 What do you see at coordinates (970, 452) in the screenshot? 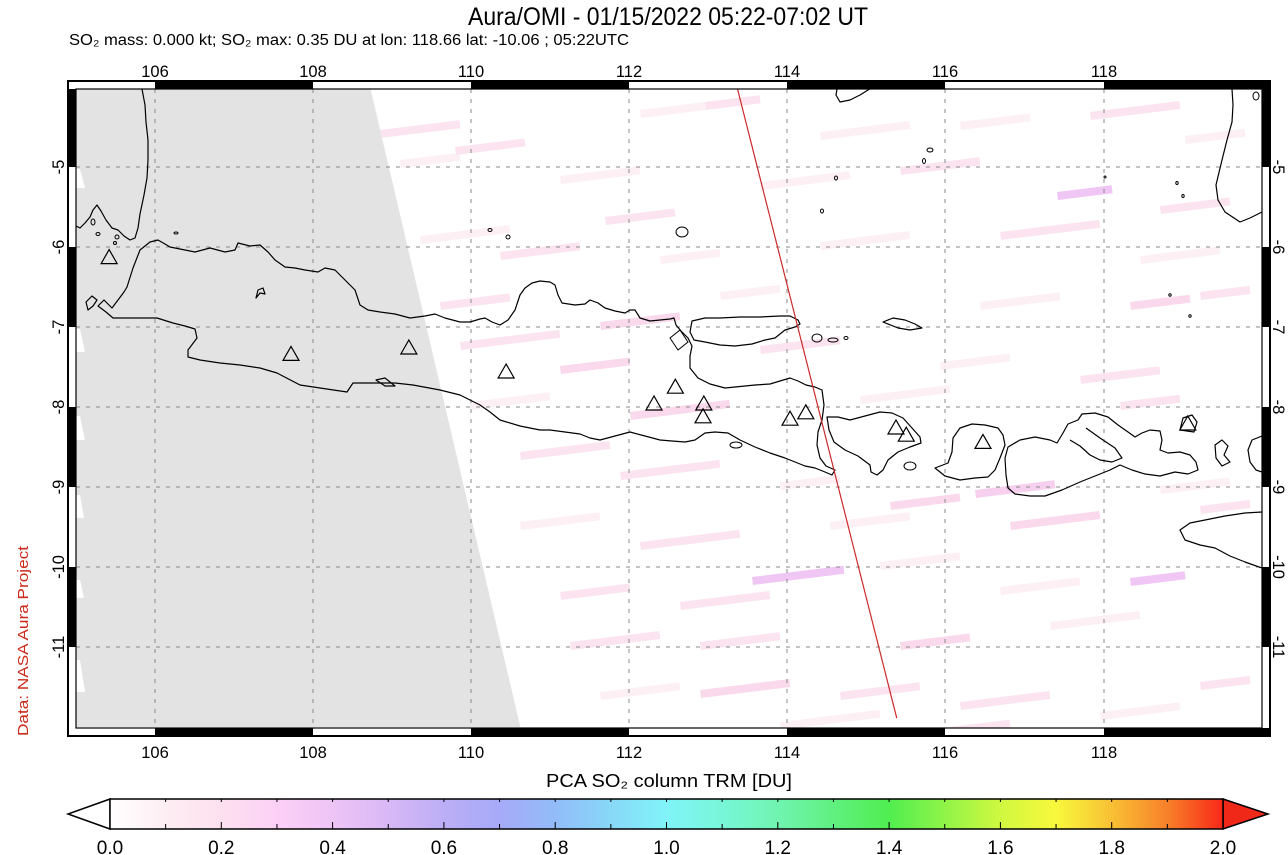
I see `coastline-lombok` at bounding box center [970, 452].